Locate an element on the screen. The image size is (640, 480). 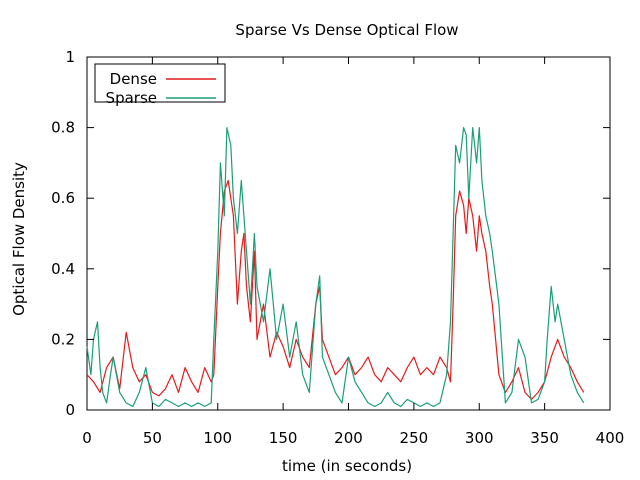
chart-title: Sparse Vs Dense Optical Flow is located at coordinates (346, 30).